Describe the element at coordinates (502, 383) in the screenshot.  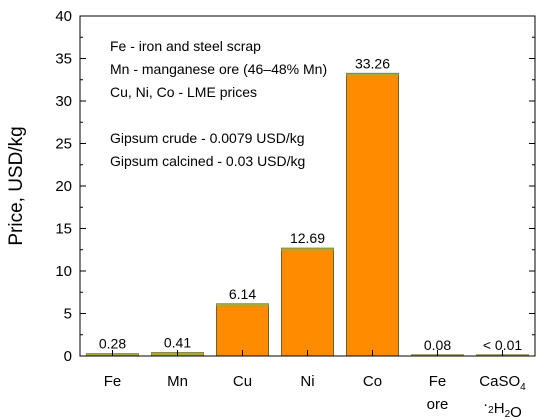
I see `x-tick-label: CaSO4` at that location.